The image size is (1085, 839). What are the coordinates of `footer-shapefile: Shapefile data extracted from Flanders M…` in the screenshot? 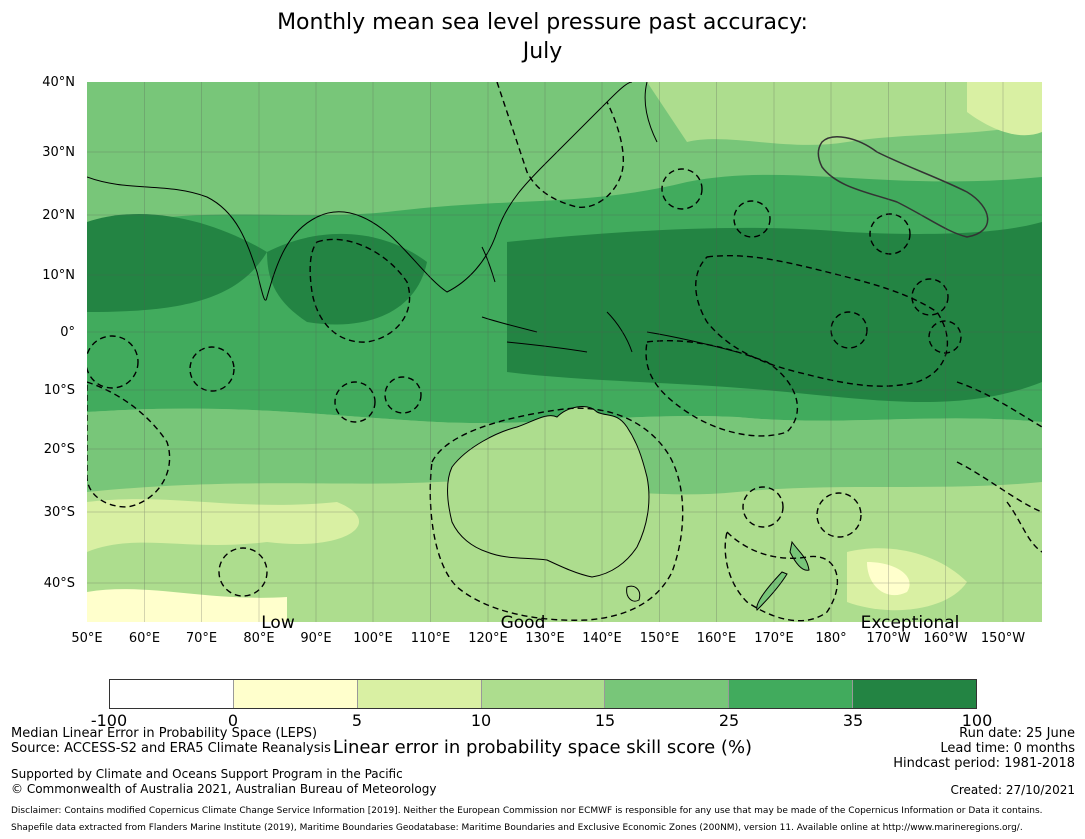 It's located at (517, 828).